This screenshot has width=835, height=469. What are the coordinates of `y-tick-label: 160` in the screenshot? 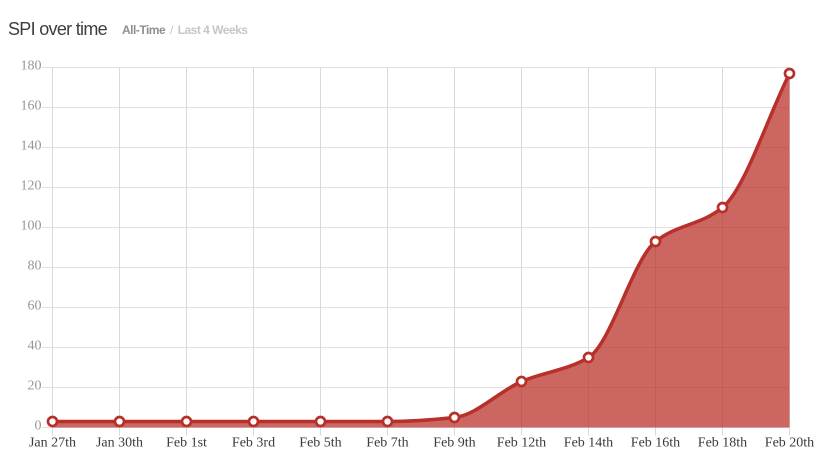 It's located at (31, 106).